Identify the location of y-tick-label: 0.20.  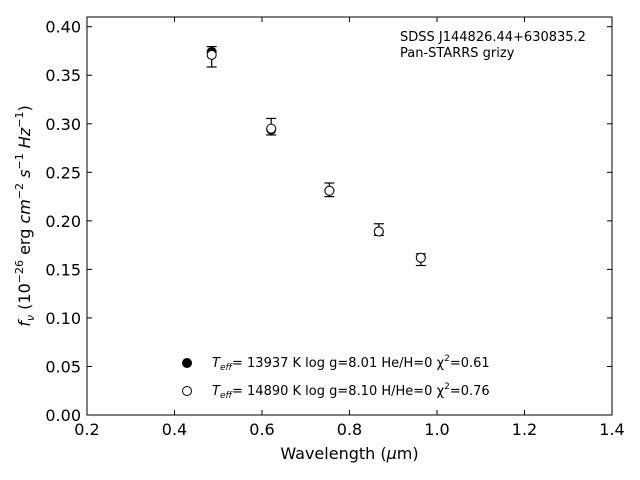
(63, 221).